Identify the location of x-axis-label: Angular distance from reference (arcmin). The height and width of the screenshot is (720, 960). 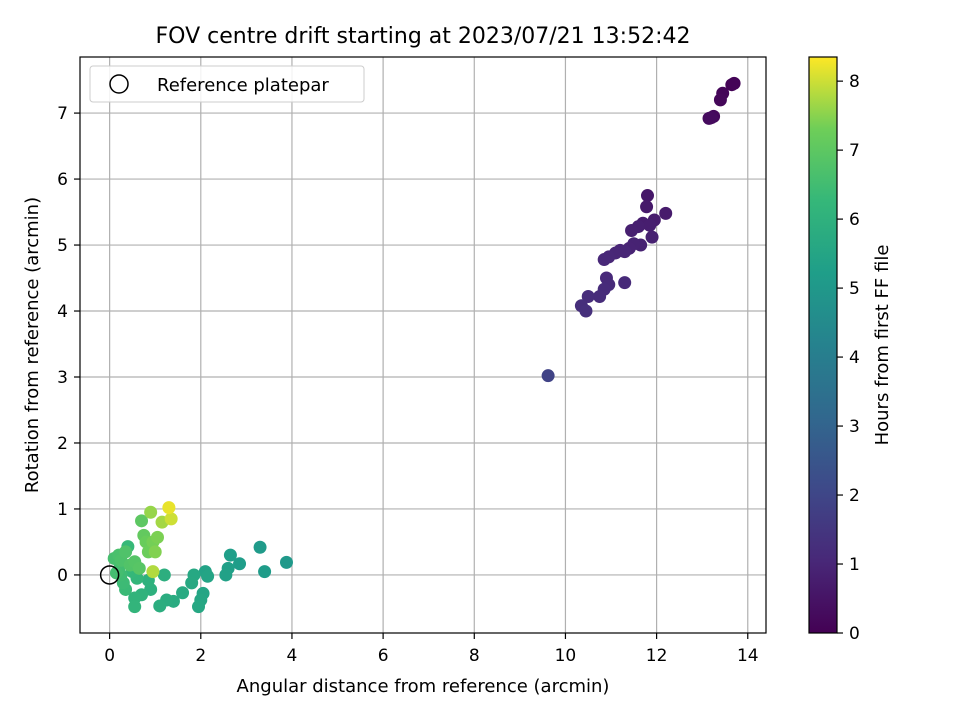
(423, 686).